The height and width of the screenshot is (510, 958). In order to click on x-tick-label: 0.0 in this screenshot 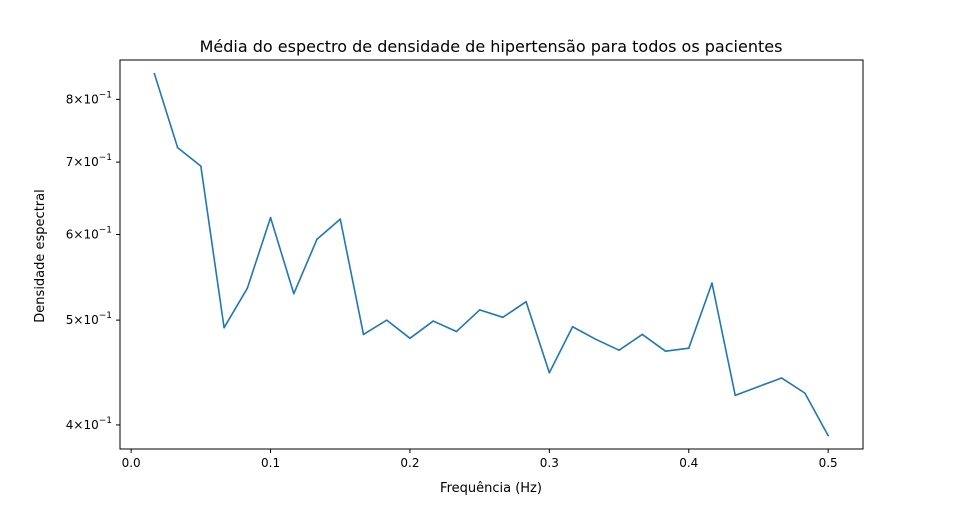, I will do `click(131, 463)`.